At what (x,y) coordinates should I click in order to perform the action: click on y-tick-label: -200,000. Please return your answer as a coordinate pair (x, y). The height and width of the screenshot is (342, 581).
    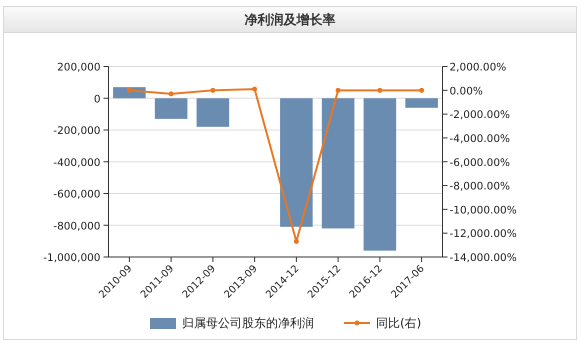
    Looking at the image, I should click on (76, 131).